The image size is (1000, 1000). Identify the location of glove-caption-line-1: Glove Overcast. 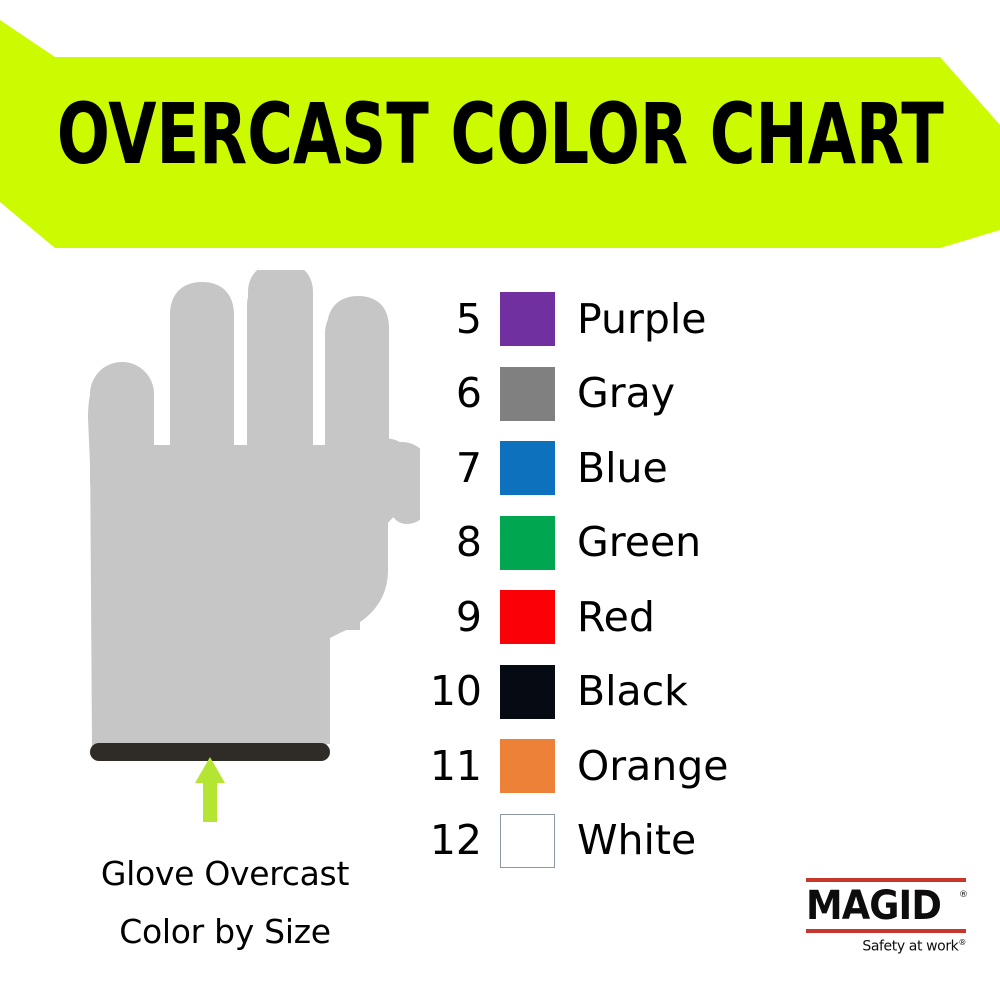
(225, 873).